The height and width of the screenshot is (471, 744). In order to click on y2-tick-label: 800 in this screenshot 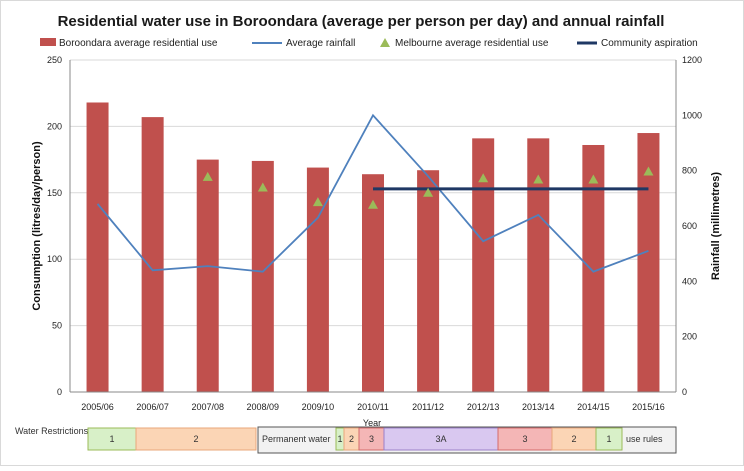, I will do `click(689, 171)`.